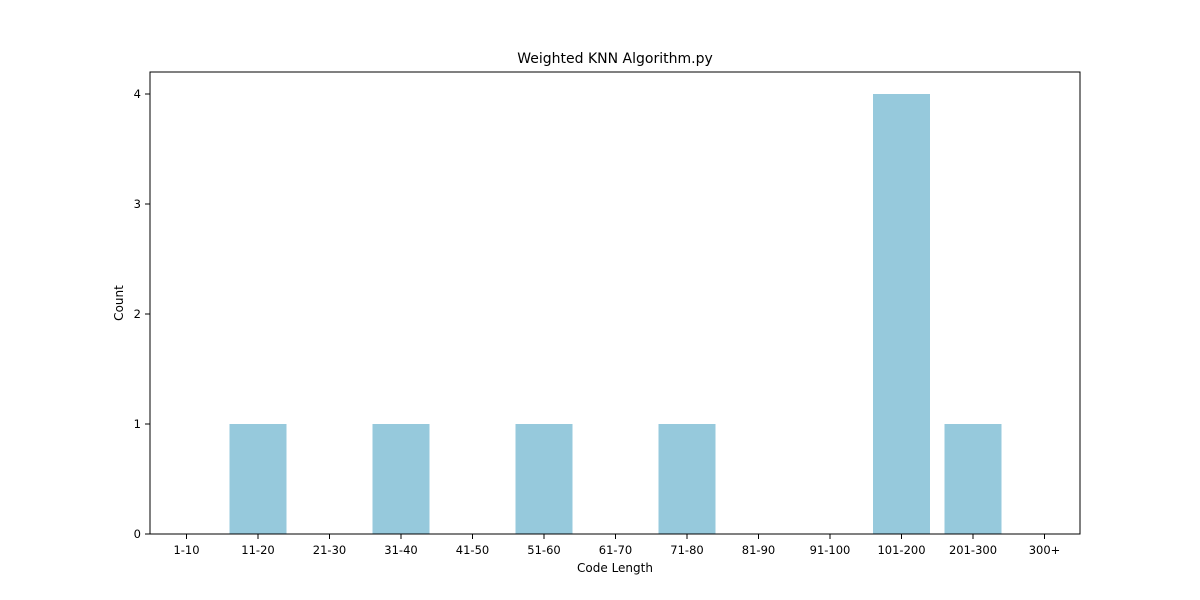  I want to click on x-tick-label: 61-70, so click(615, 550).